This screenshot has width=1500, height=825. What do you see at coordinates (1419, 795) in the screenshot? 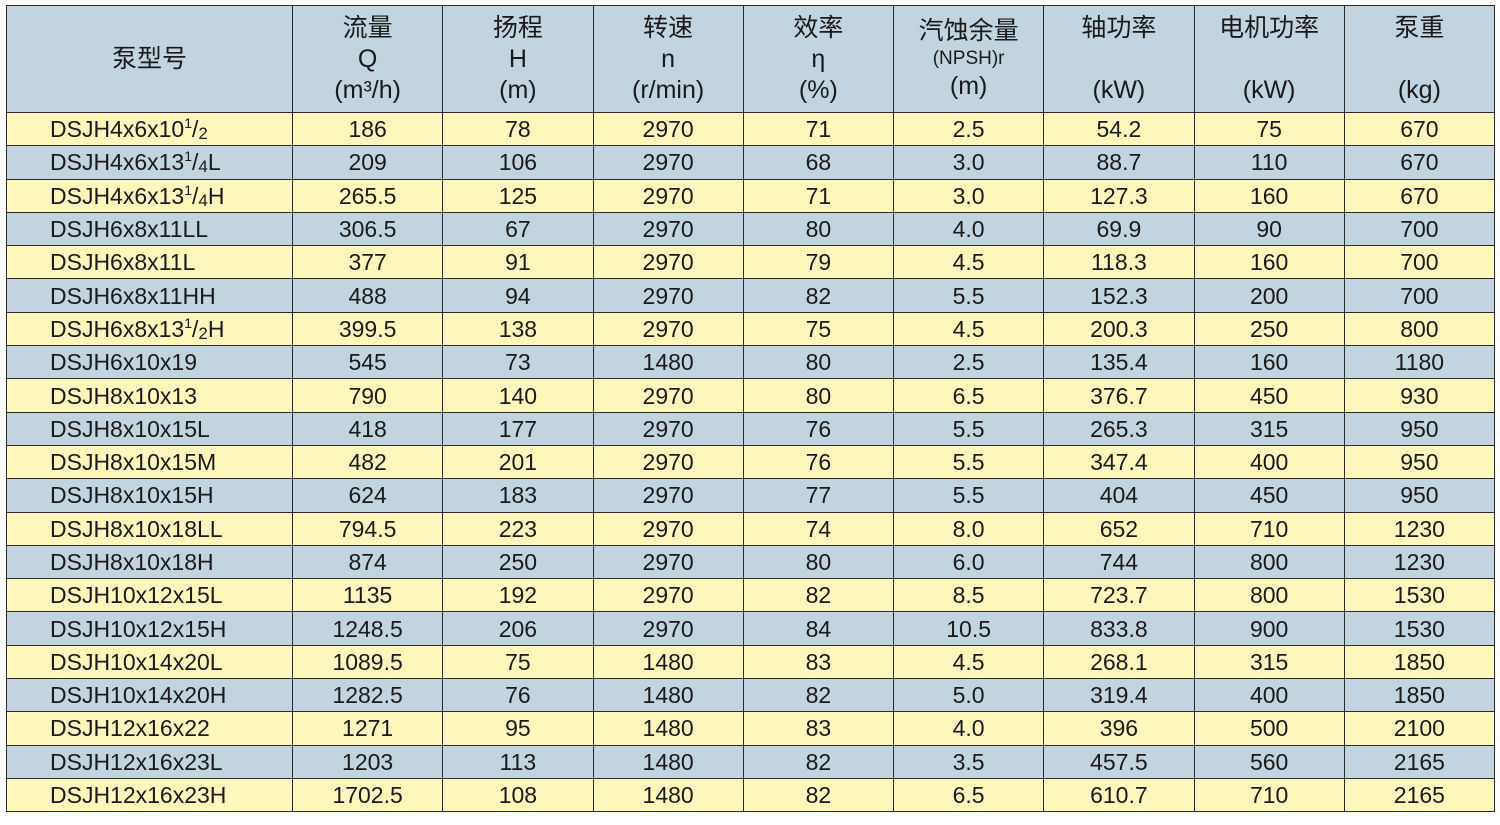
I see `cell-weight: 2165` at bounding box center [1419, 795].